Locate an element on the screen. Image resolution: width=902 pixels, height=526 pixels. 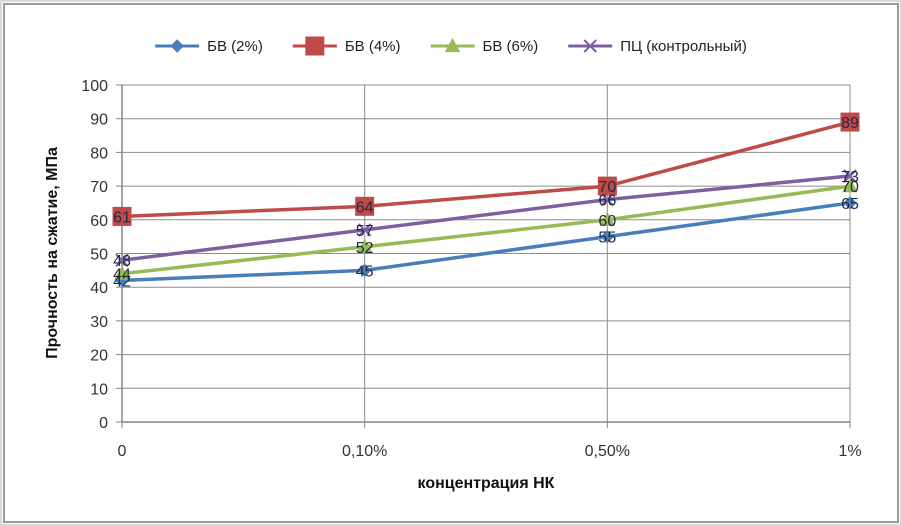
x-tick-label: 0 is located at coordinates (122, 451).